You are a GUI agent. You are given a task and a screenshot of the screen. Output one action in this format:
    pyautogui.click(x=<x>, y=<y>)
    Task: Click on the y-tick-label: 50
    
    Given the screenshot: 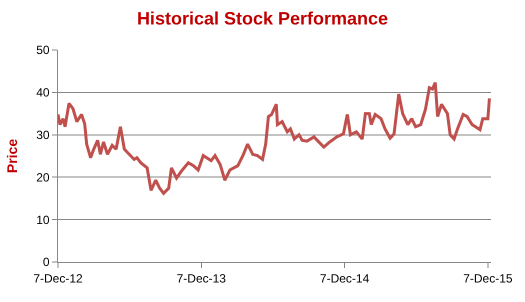 What is the action you would take?
    pyautogui.click(x=43, y=50)
    